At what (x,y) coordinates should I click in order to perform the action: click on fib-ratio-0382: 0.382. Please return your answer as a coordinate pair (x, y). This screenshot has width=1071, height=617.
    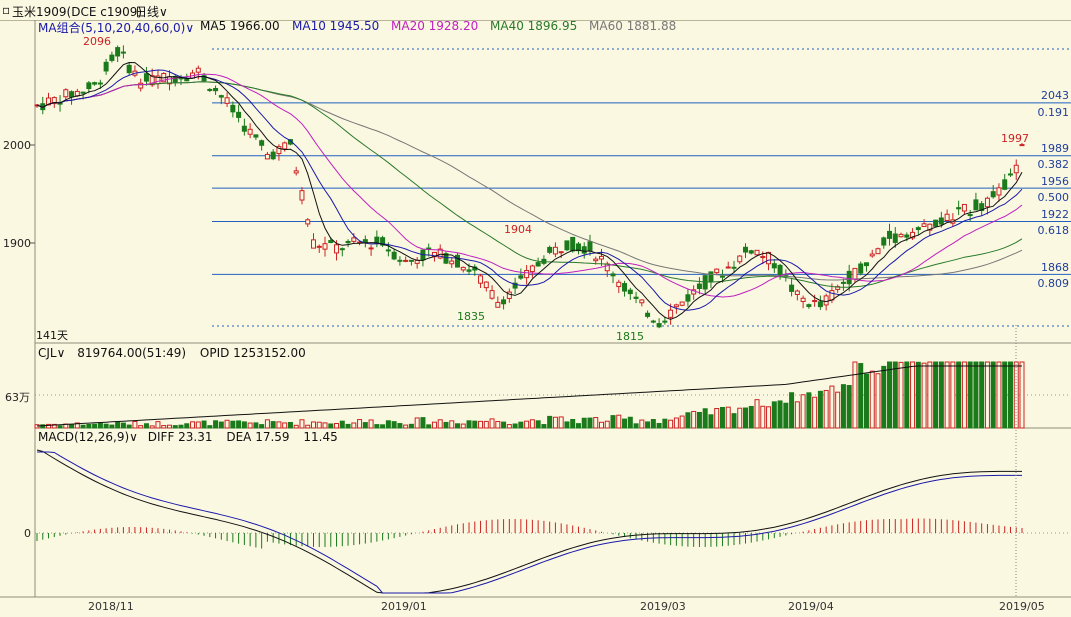
    Looking at the image, I should click on (1053, 164).